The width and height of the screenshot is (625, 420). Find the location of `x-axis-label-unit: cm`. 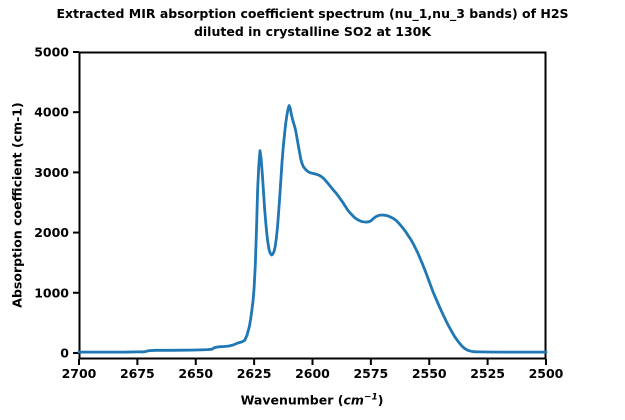

x-axis-label-unit: cm is located at coordinates (353, 400).